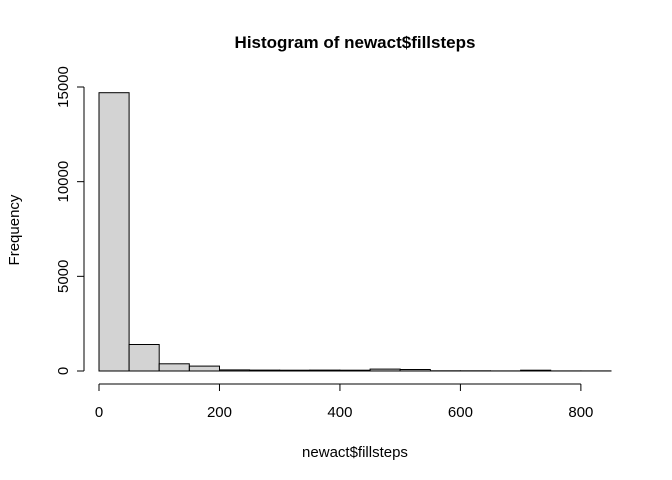 This screenshot has width=672, height=480. Describe the element at coordinates (63, 276) in the screenshot. I see `y-tick-label: 5000` at that location.